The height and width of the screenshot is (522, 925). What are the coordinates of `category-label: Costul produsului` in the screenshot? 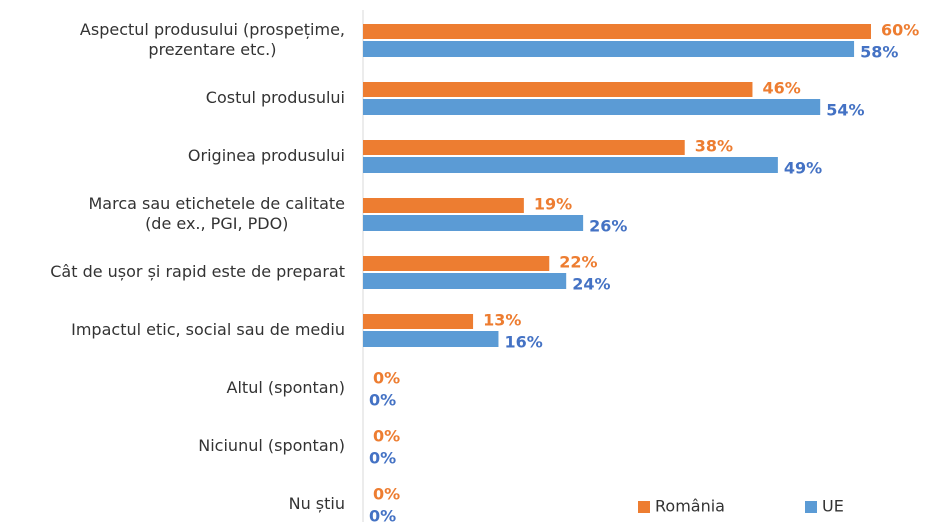 It's located at (275, 97).